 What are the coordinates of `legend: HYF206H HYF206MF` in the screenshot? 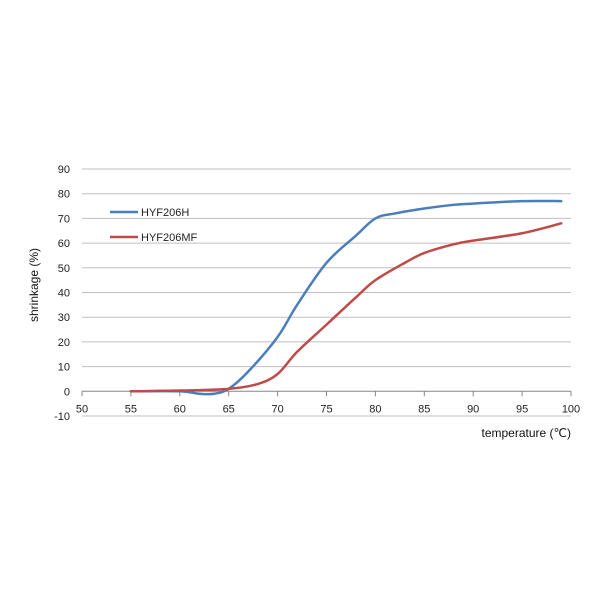 It's located at (154, 225).